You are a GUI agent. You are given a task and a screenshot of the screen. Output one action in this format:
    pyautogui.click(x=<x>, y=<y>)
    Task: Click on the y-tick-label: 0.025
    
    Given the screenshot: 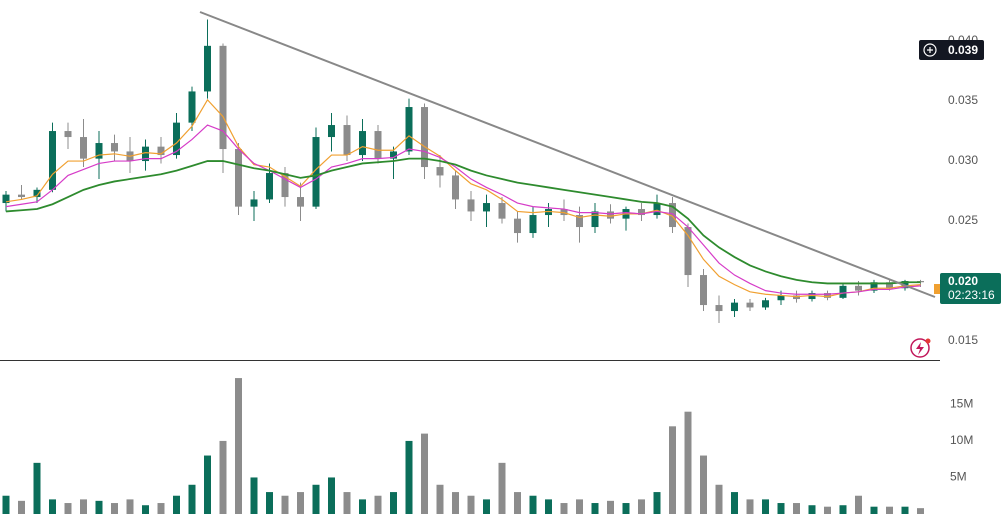 What is the action you would take?
    pyautogui.click(x=963, y=220)
    